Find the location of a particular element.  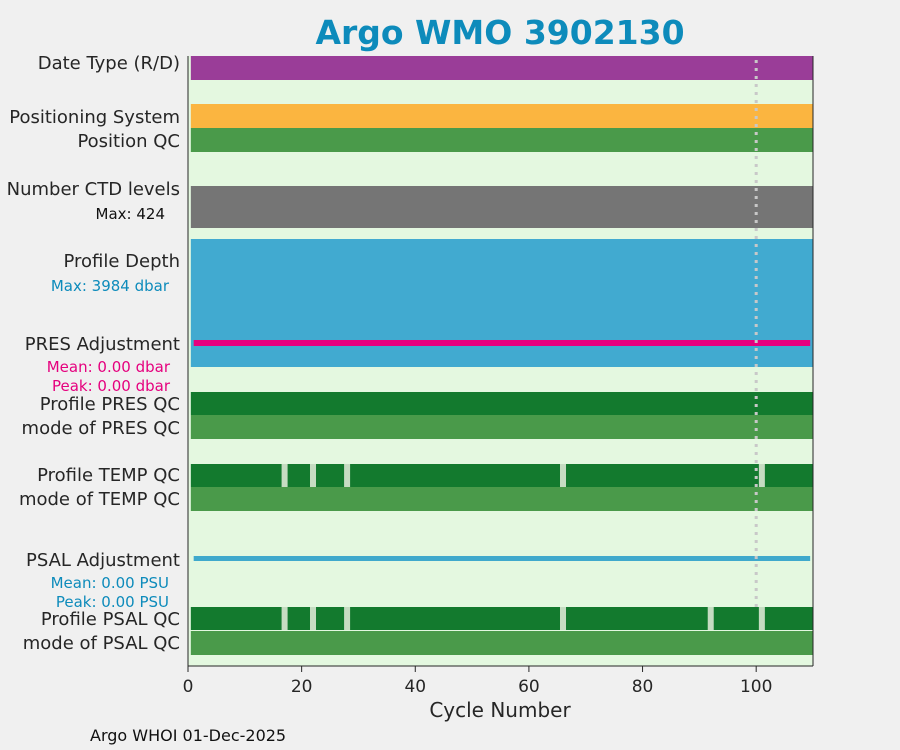

qc-gaps is located at coordinates (523, 547).